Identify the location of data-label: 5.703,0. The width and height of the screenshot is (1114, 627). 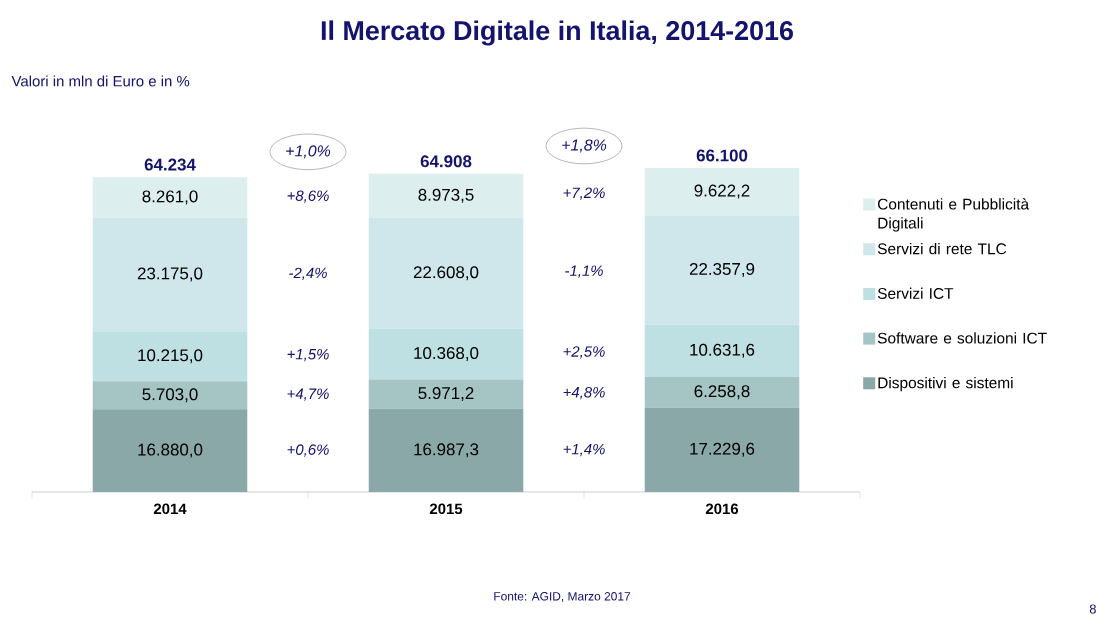
(170, 395).